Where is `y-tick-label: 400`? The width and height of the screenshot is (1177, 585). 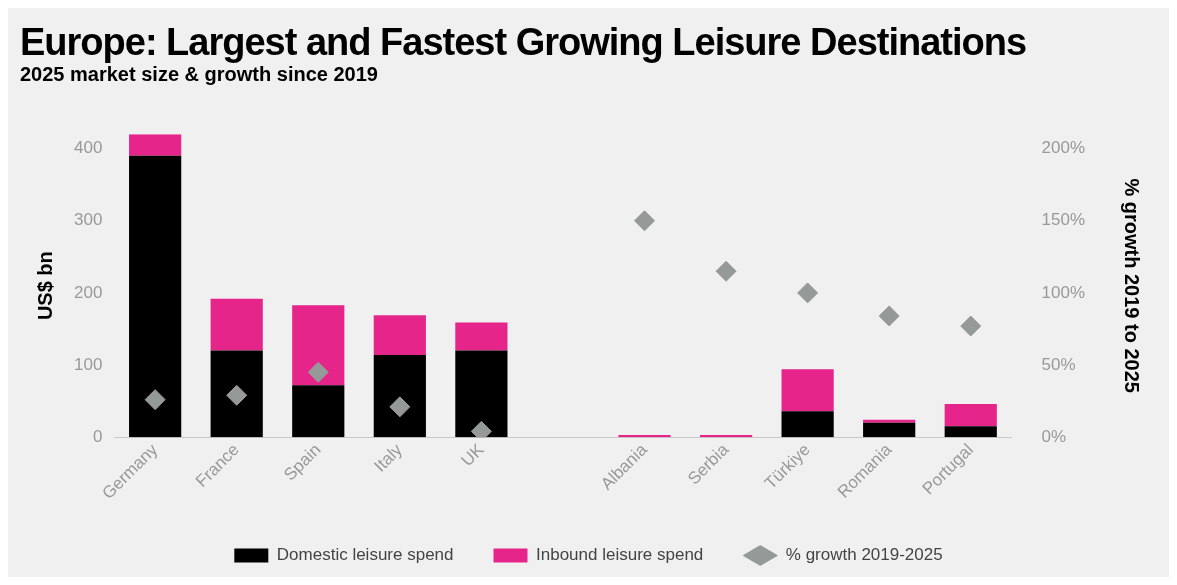
y-tick-label: 400 is located at coordinates (88, 148).